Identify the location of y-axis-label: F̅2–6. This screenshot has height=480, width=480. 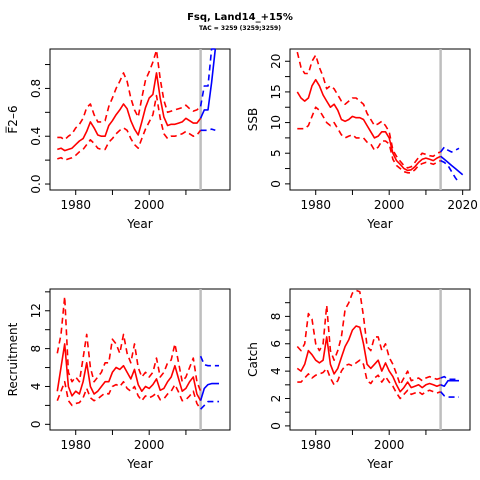
(12, 119).